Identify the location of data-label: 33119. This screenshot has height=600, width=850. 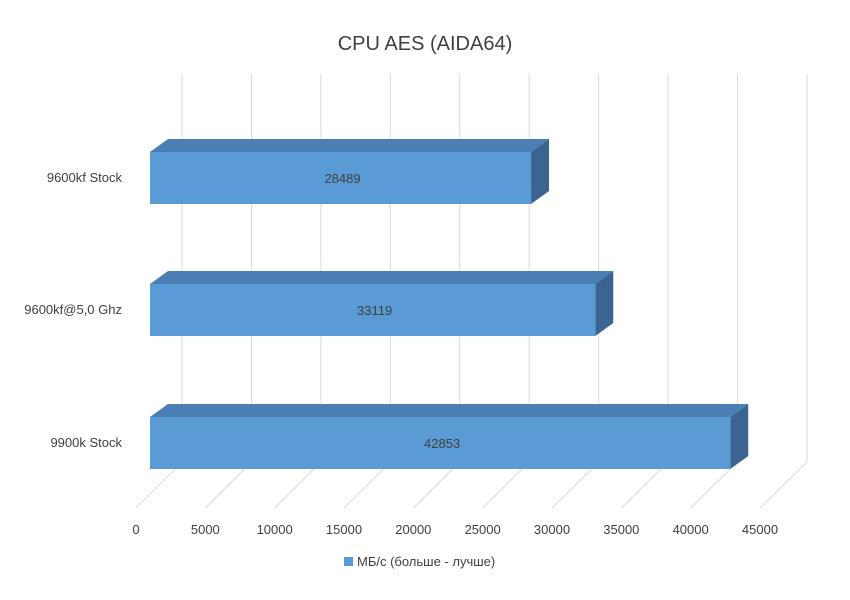
(374, 310).